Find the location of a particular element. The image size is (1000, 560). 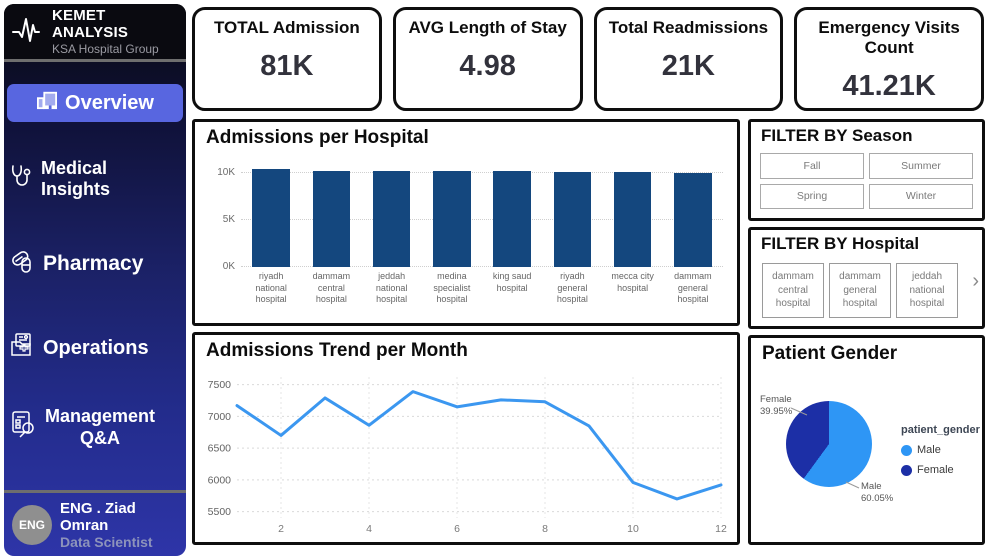

season-option-summer: Summer is located at coordinates (921, 166).